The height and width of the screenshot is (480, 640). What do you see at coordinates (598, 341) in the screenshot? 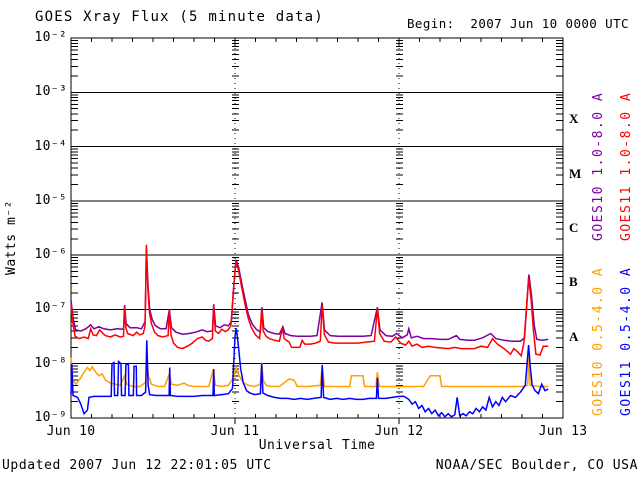
I see `legend-goes10-short: GOES10 0.5-4.0 A` at bounding box center [598, 341].